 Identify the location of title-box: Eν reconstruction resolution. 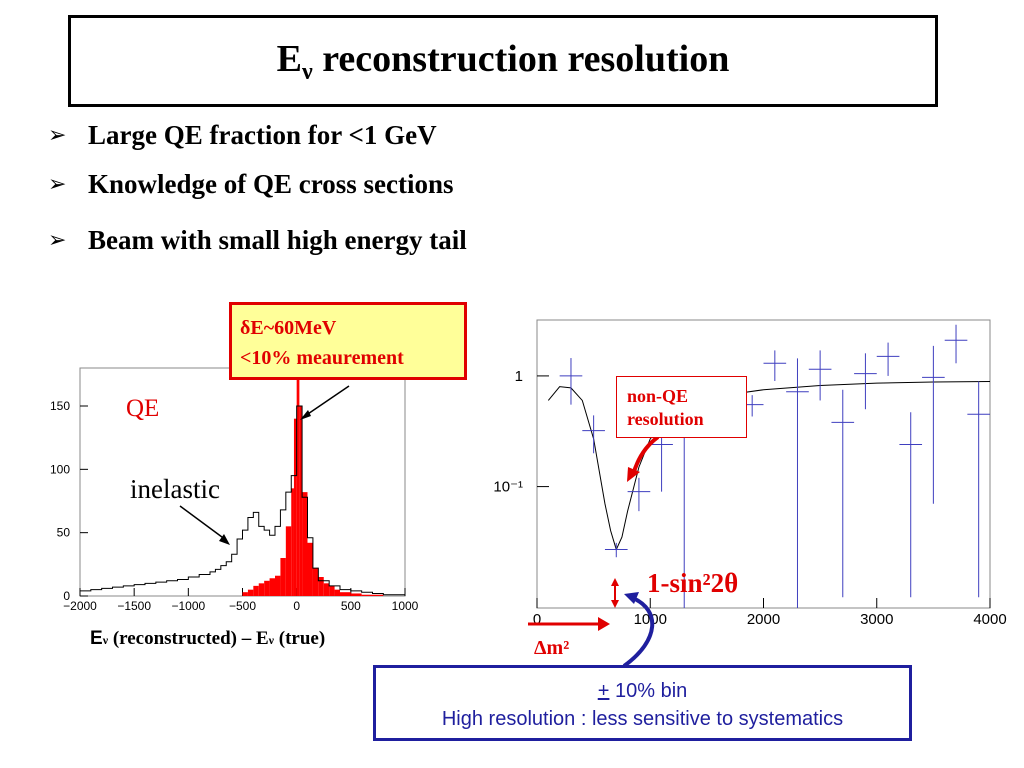
(503, 61).